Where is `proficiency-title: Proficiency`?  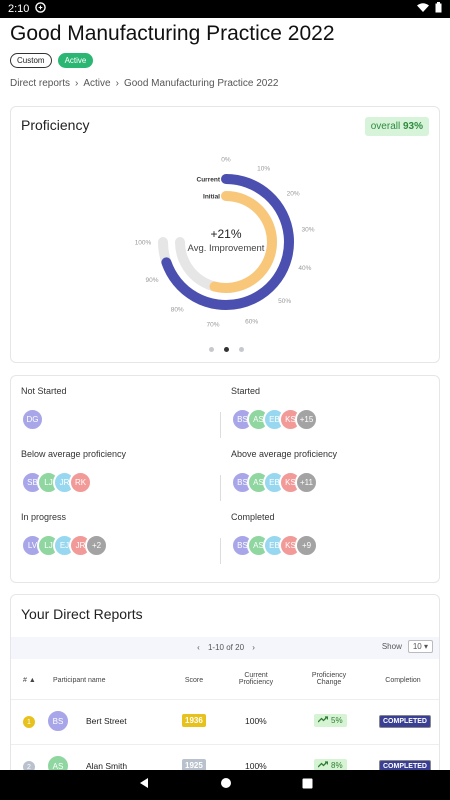
proficiency-title: Proficiency is located at coordinates (55, 125).